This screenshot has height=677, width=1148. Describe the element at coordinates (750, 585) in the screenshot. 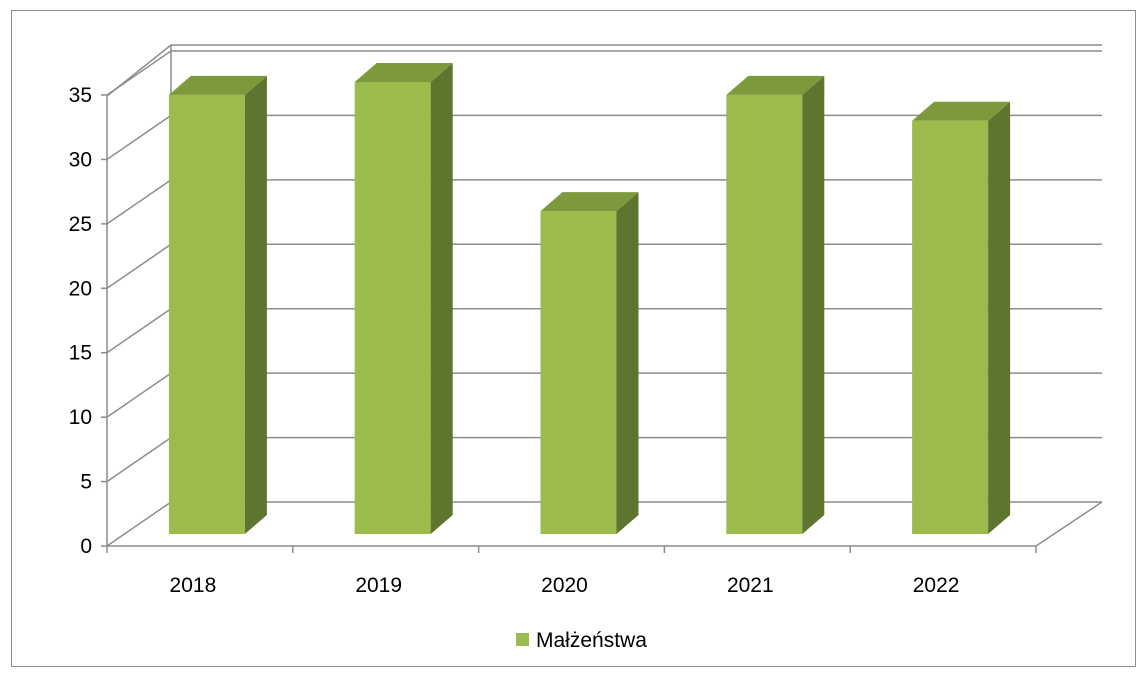

I see `x-tick-label-2021: 2021` at that location.